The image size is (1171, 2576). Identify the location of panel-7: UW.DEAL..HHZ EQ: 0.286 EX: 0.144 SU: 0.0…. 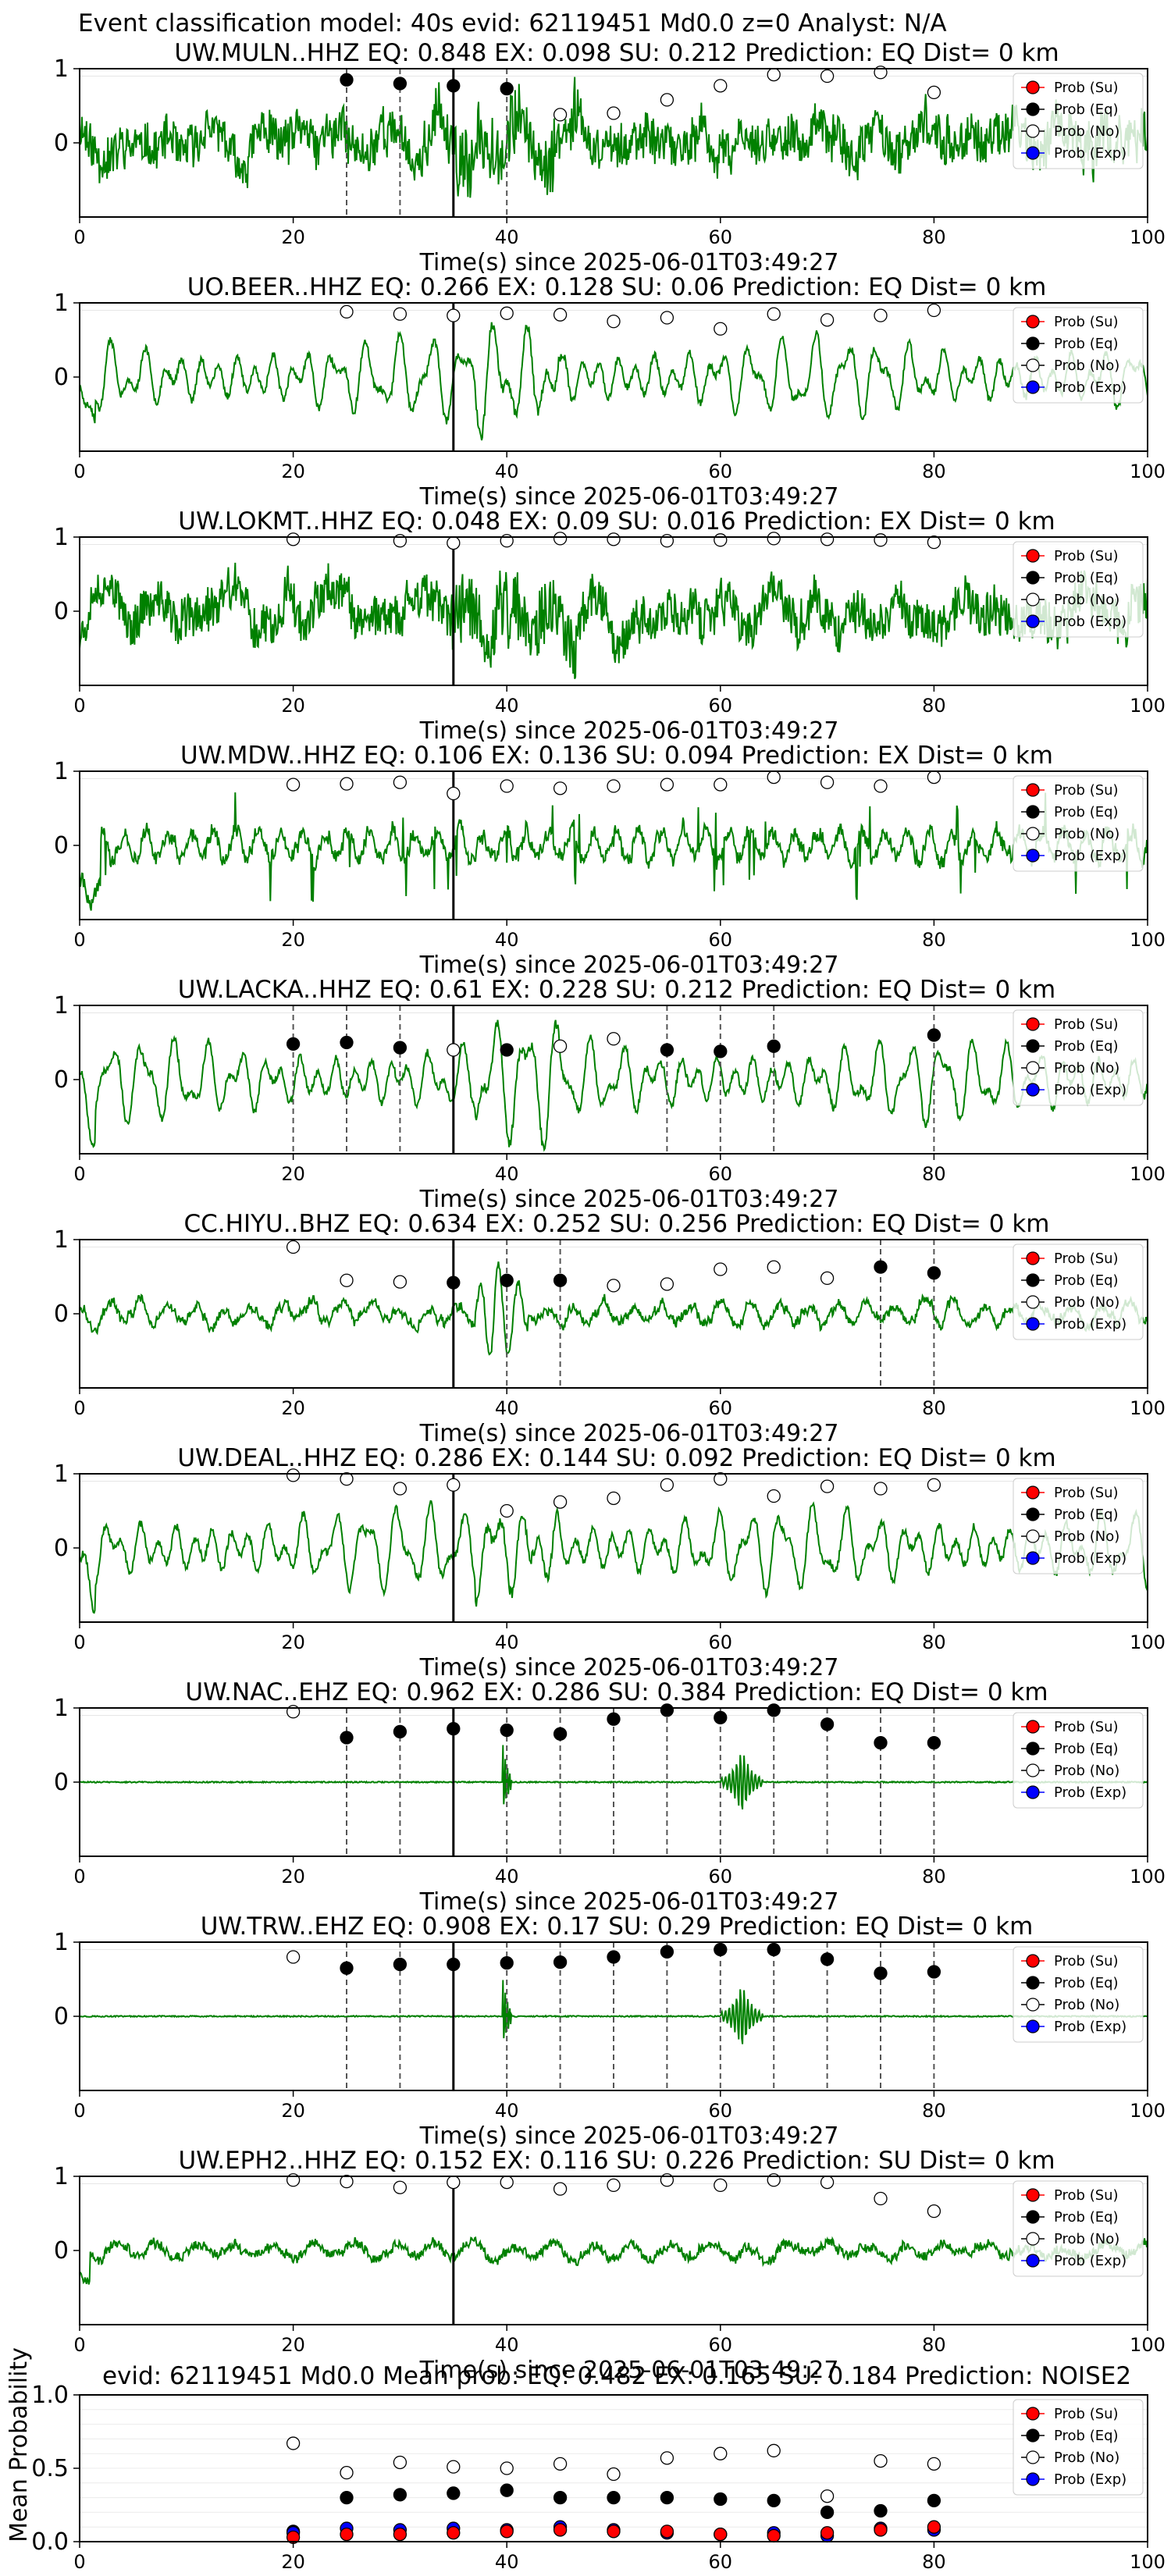
(610, 1562).